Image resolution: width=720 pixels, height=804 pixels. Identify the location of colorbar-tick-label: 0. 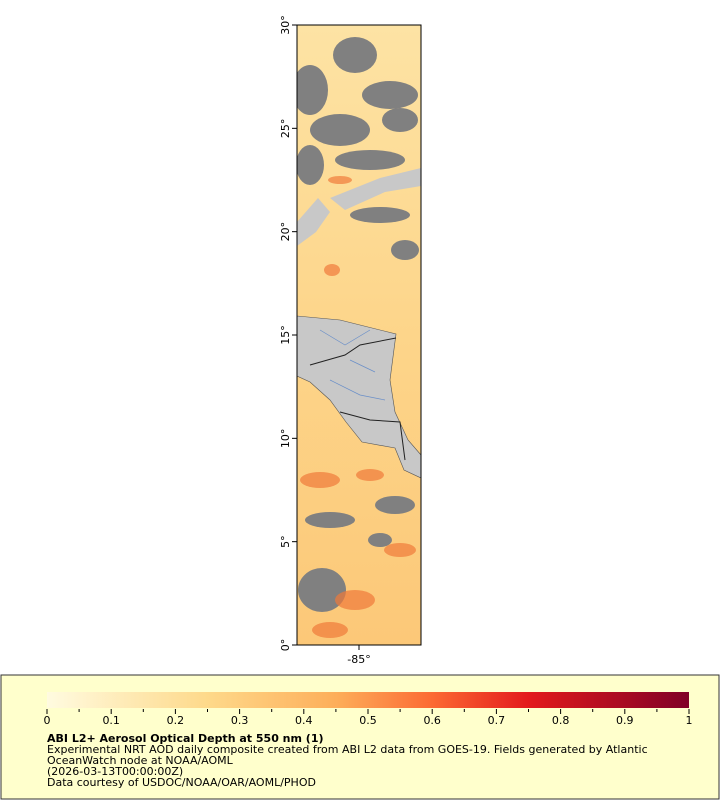
(47, 720).